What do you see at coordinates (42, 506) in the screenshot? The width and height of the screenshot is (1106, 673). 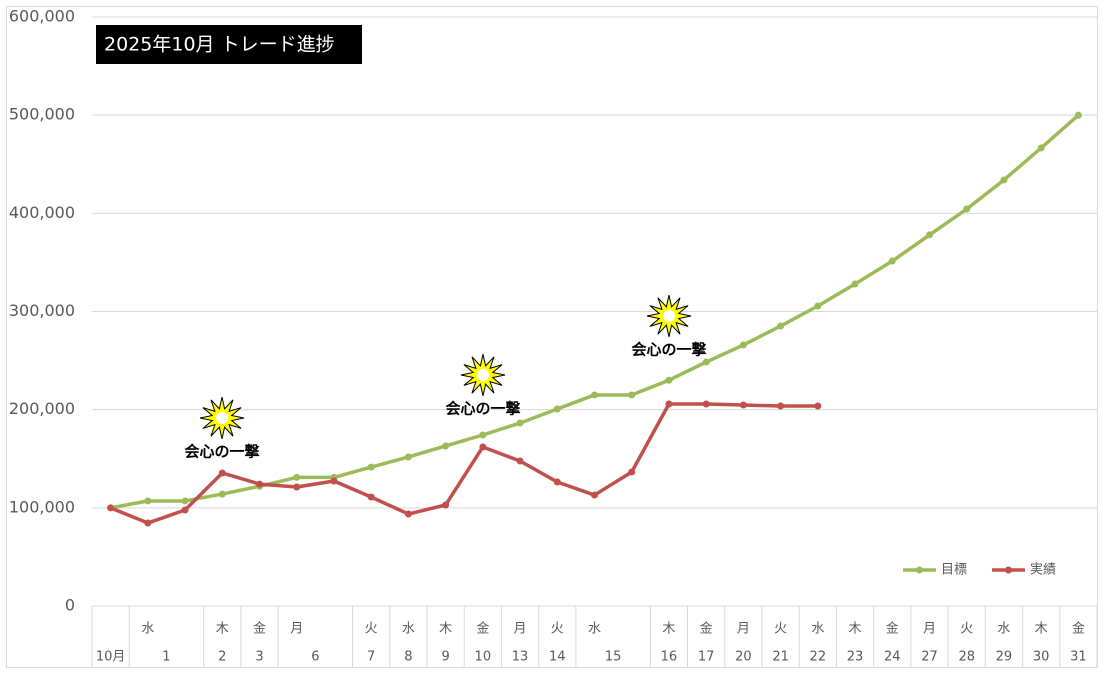 I see `y-tick-label: 100,000` at bounding box center [42, 506].